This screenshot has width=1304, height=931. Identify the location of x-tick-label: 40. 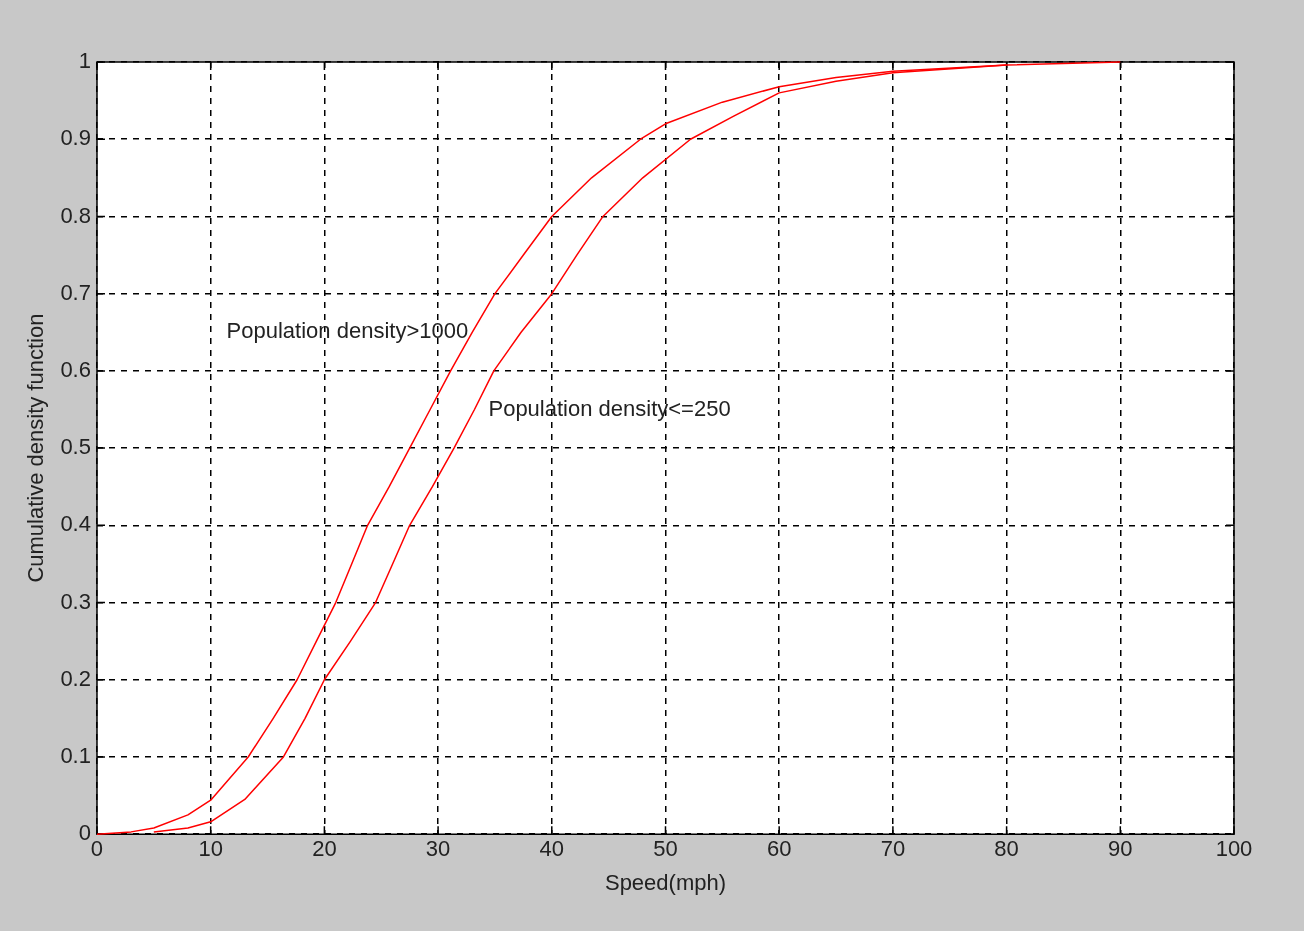
(552, 849).